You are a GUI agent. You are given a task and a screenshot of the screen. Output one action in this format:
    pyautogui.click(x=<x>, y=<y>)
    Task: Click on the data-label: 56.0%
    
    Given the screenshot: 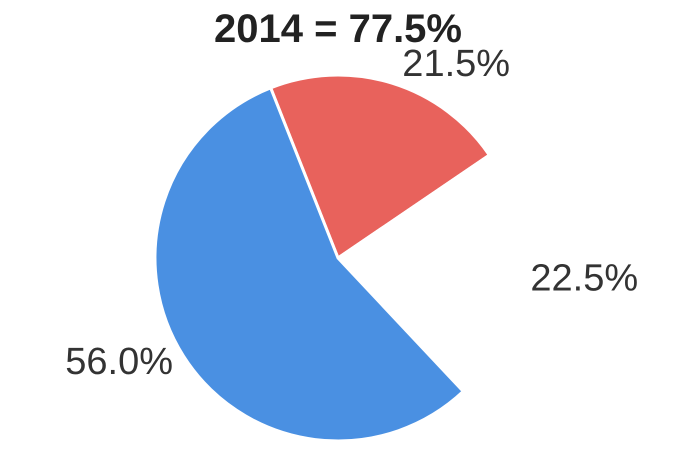 What is the action you would take?
    pyautogui.click(x=119, y=362)
    